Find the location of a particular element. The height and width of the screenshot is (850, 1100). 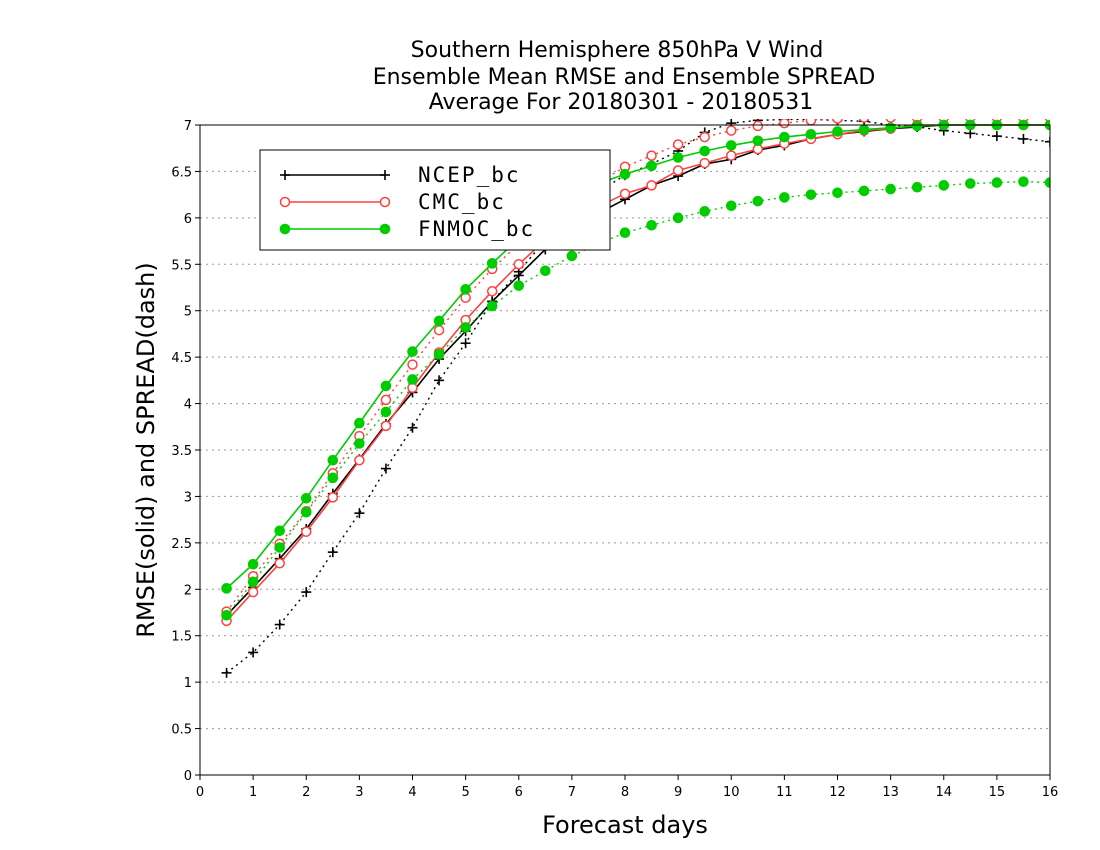

title-line-3: Average For 20180301 - 20180531 is located at coordinates (621, 102).